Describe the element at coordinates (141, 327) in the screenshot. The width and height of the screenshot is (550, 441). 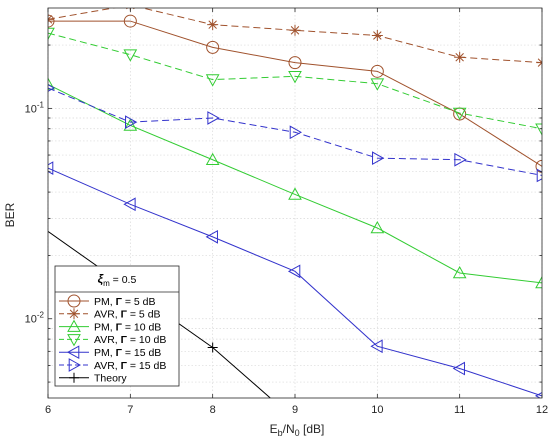
I see `legend-label-post: = 10 dB` at that location.